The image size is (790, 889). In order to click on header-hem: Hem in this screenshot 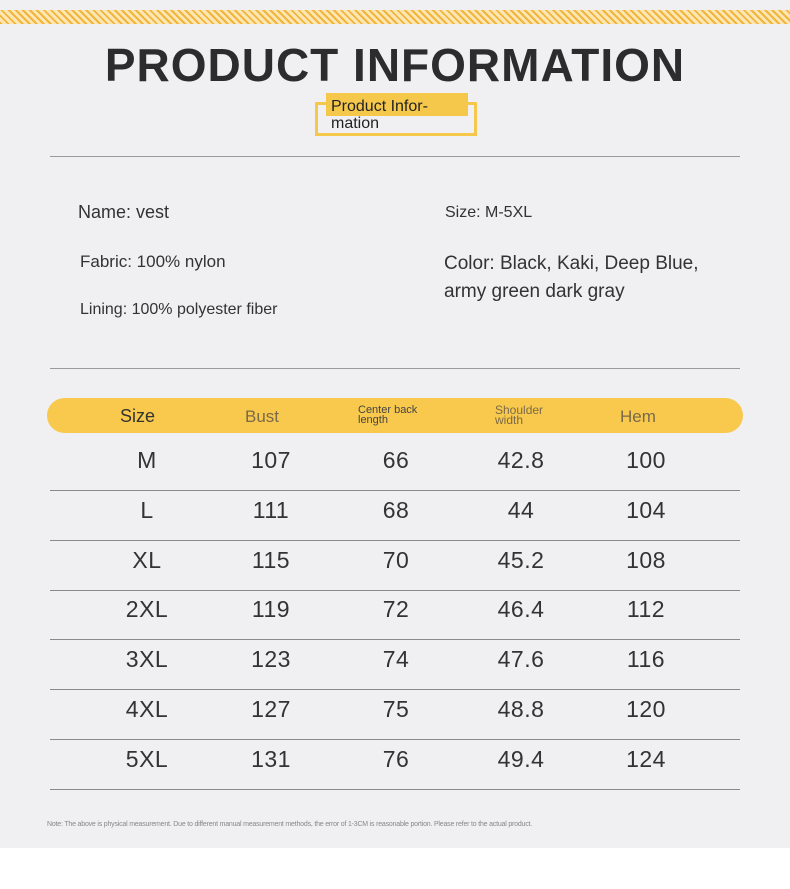, I will do `click(638, 416)`.